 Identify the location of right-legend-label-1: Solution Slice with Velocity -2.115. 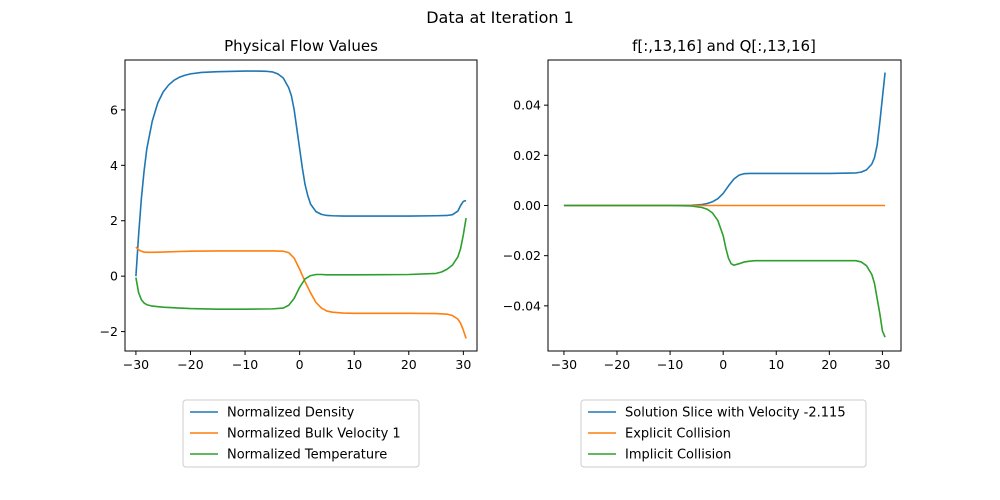
(735, 413).